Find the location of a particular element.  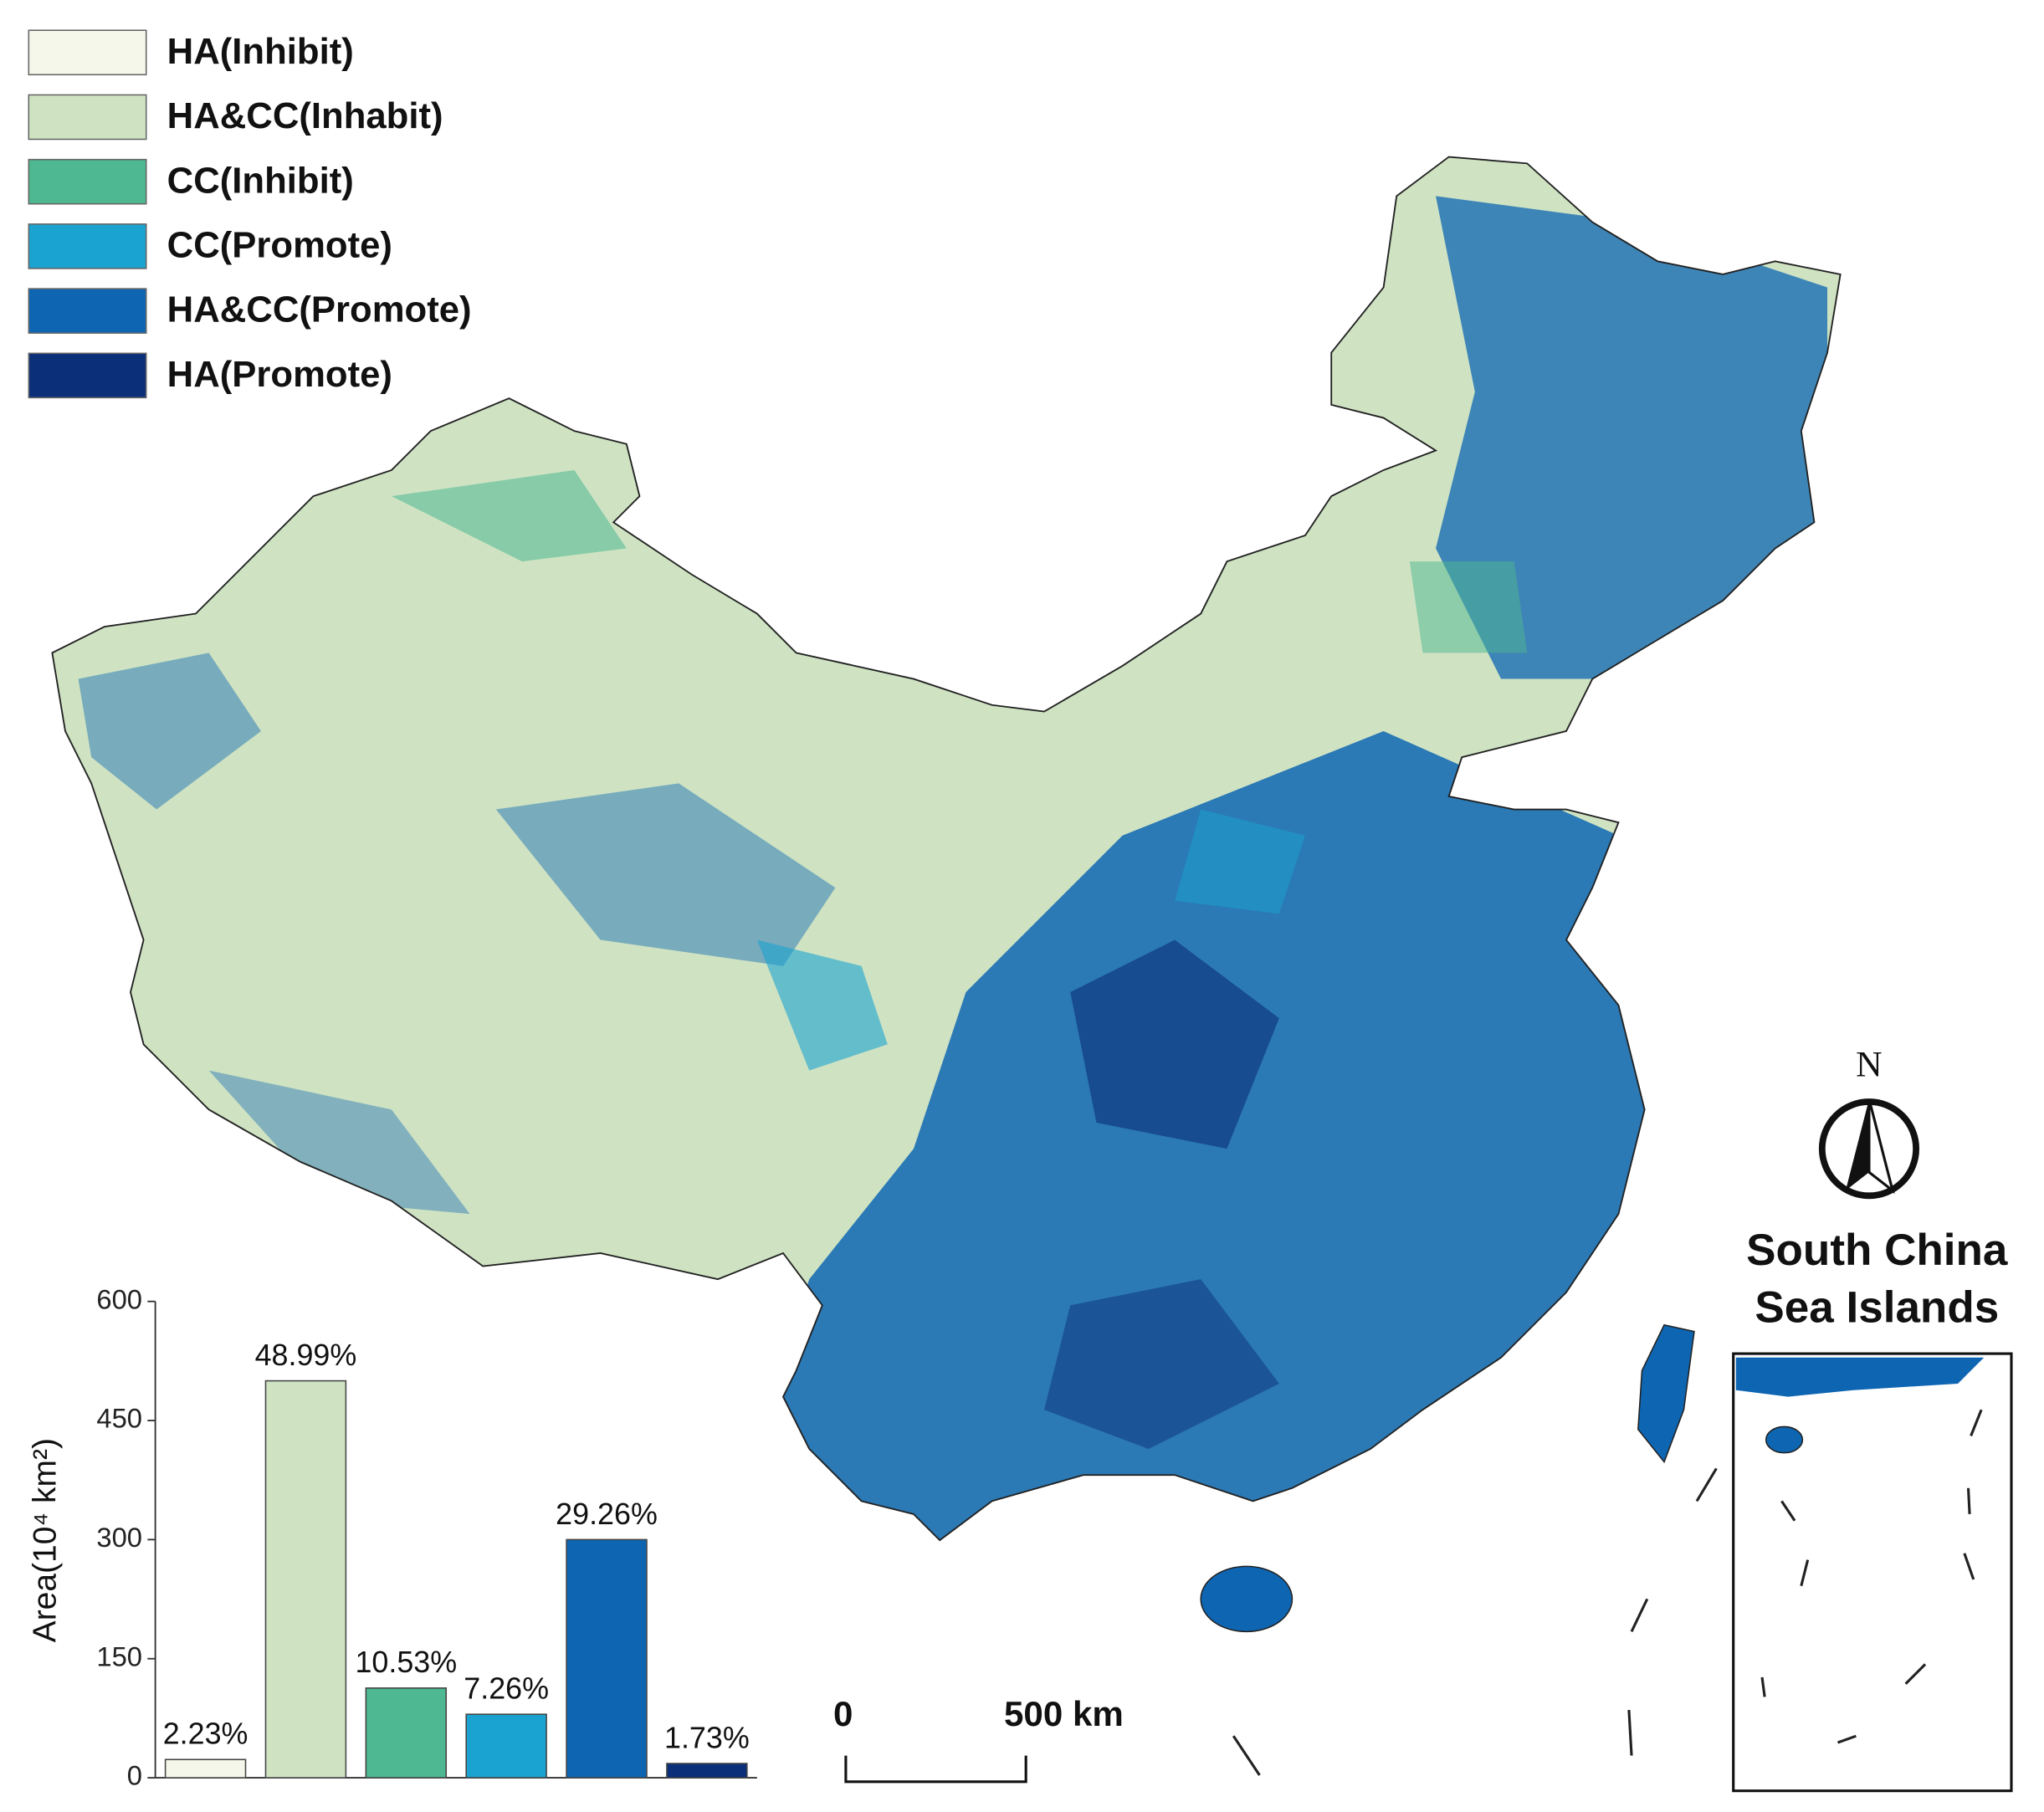

value-label: 1.73% is located at coordinates (707, 1737).